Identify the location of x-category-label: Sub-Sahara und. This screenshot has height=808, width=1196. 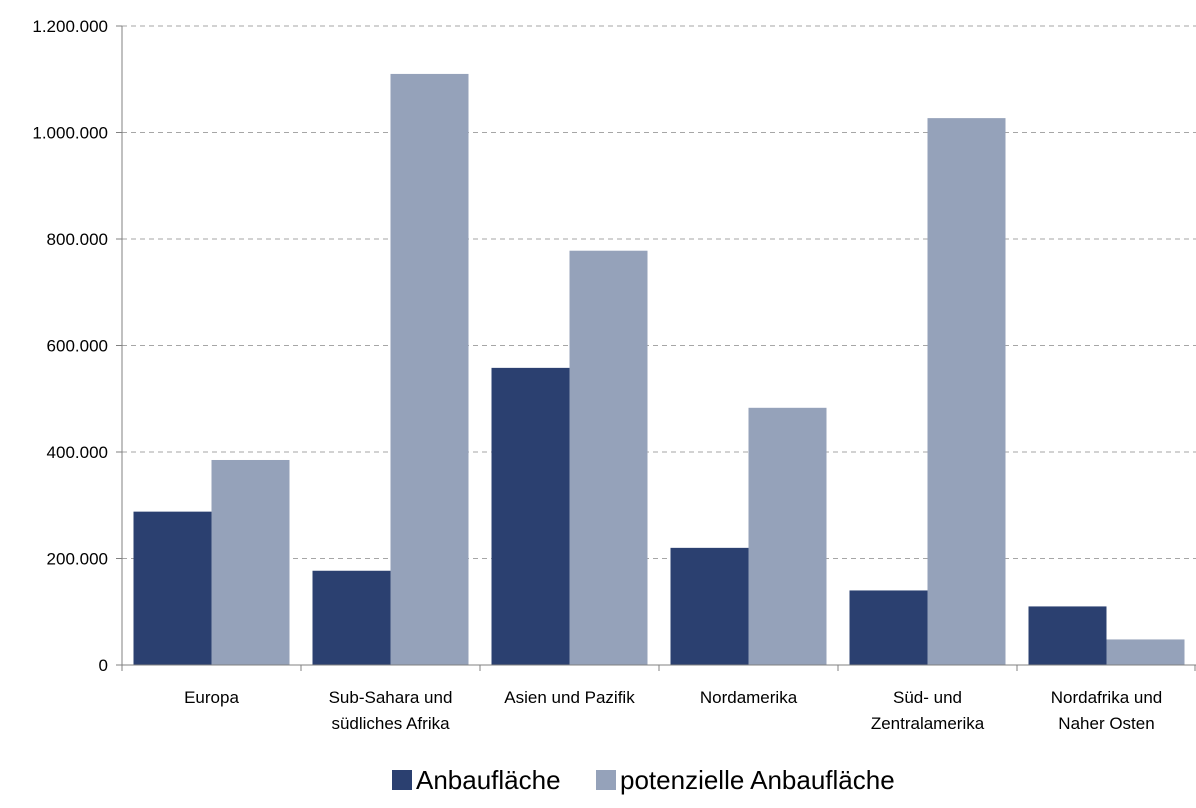
(391, 697).